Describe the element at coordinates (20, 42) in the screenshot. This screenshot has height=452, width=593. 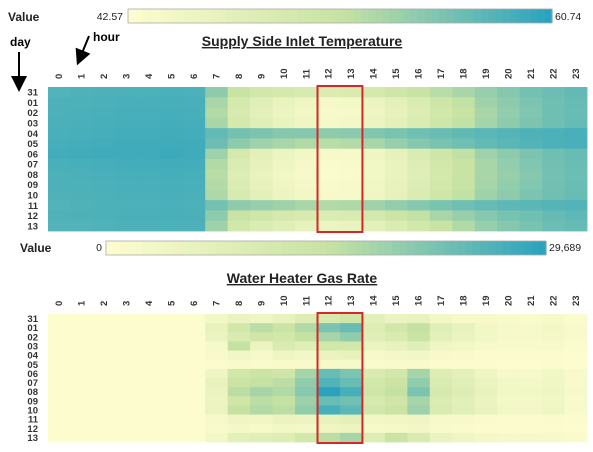
I see `day-annotation: day` at that location.